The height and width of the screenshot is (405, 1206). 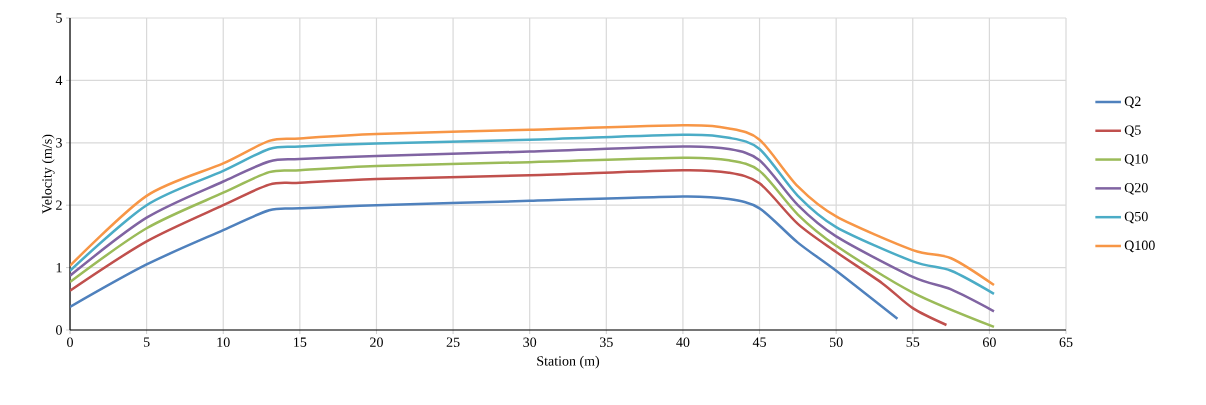 I want to click on x-tick-label: 65, so click(x=1066, y=342).